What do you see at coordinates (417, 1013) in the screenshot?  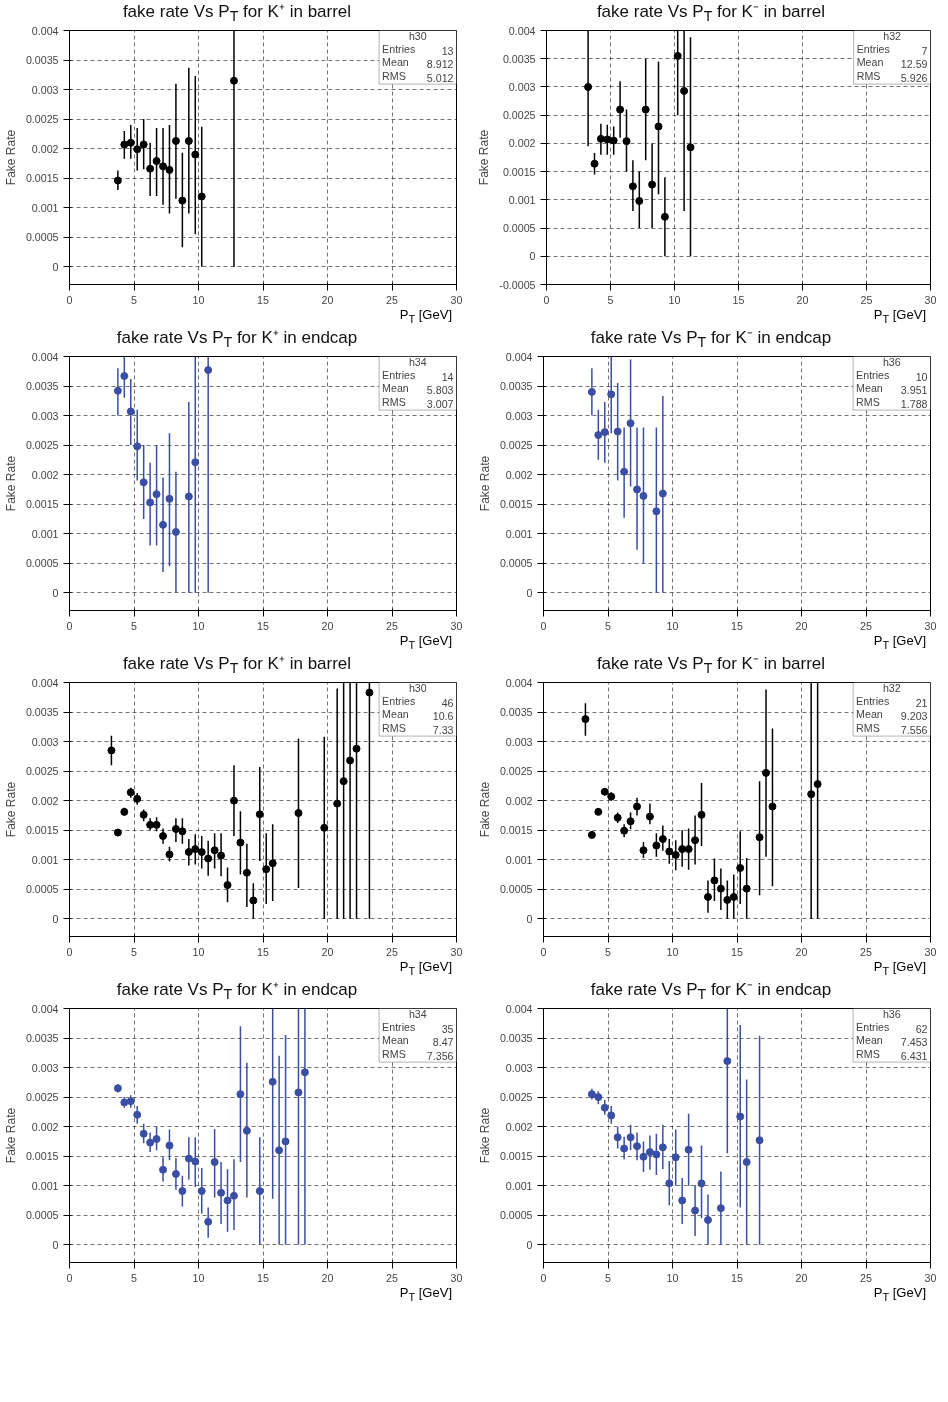 I see `annotation: h34` at bounding box center [417, 1013].